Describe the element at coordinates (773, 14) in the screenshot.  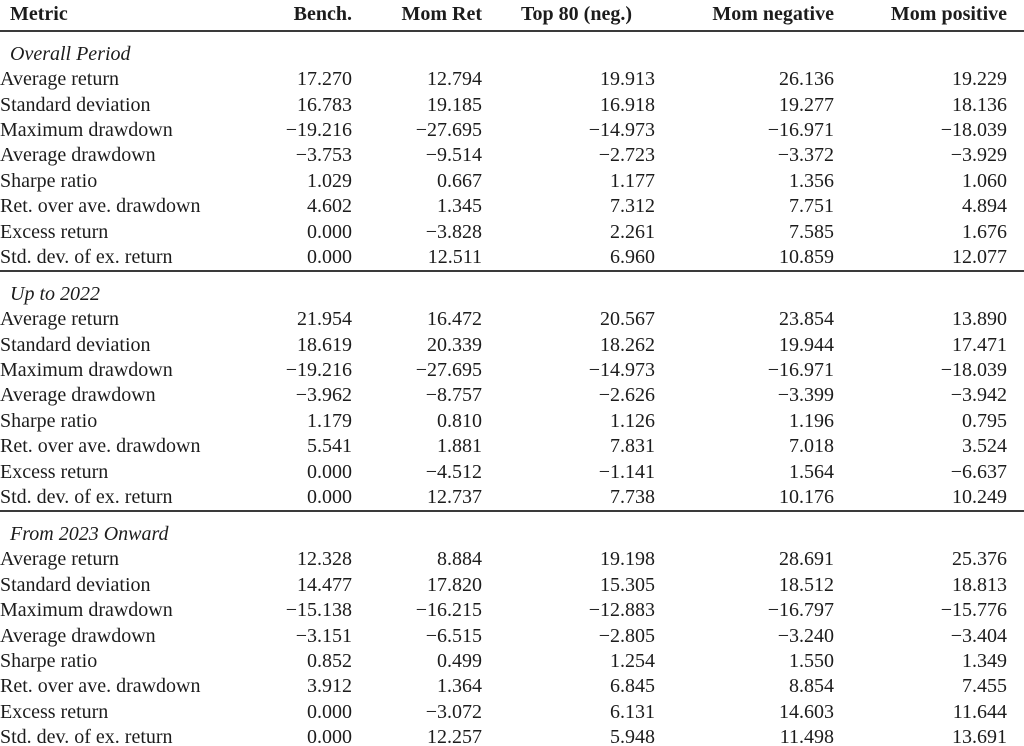
I see `column-header-mom-negative: Mom negative` at that location.